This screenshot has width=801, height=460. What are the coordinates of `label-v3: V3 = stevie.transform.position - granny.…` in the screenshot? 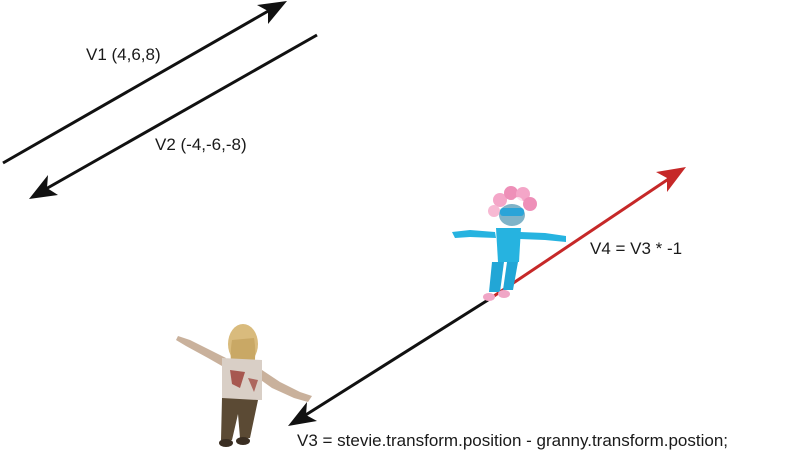 It's located at (512, 440).